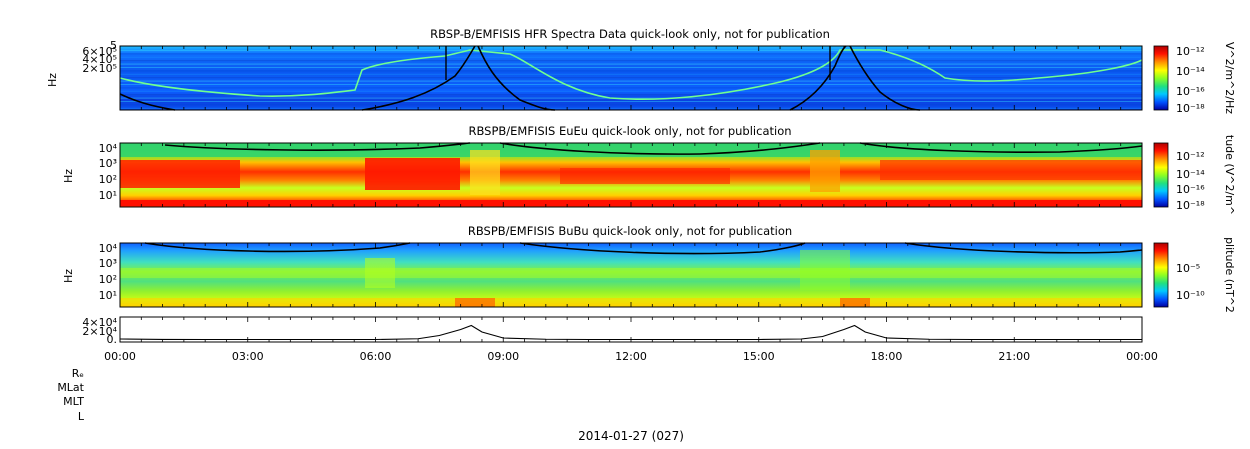  I want to click on panel-3-ytick-3: 10¹, so click(108, 295).